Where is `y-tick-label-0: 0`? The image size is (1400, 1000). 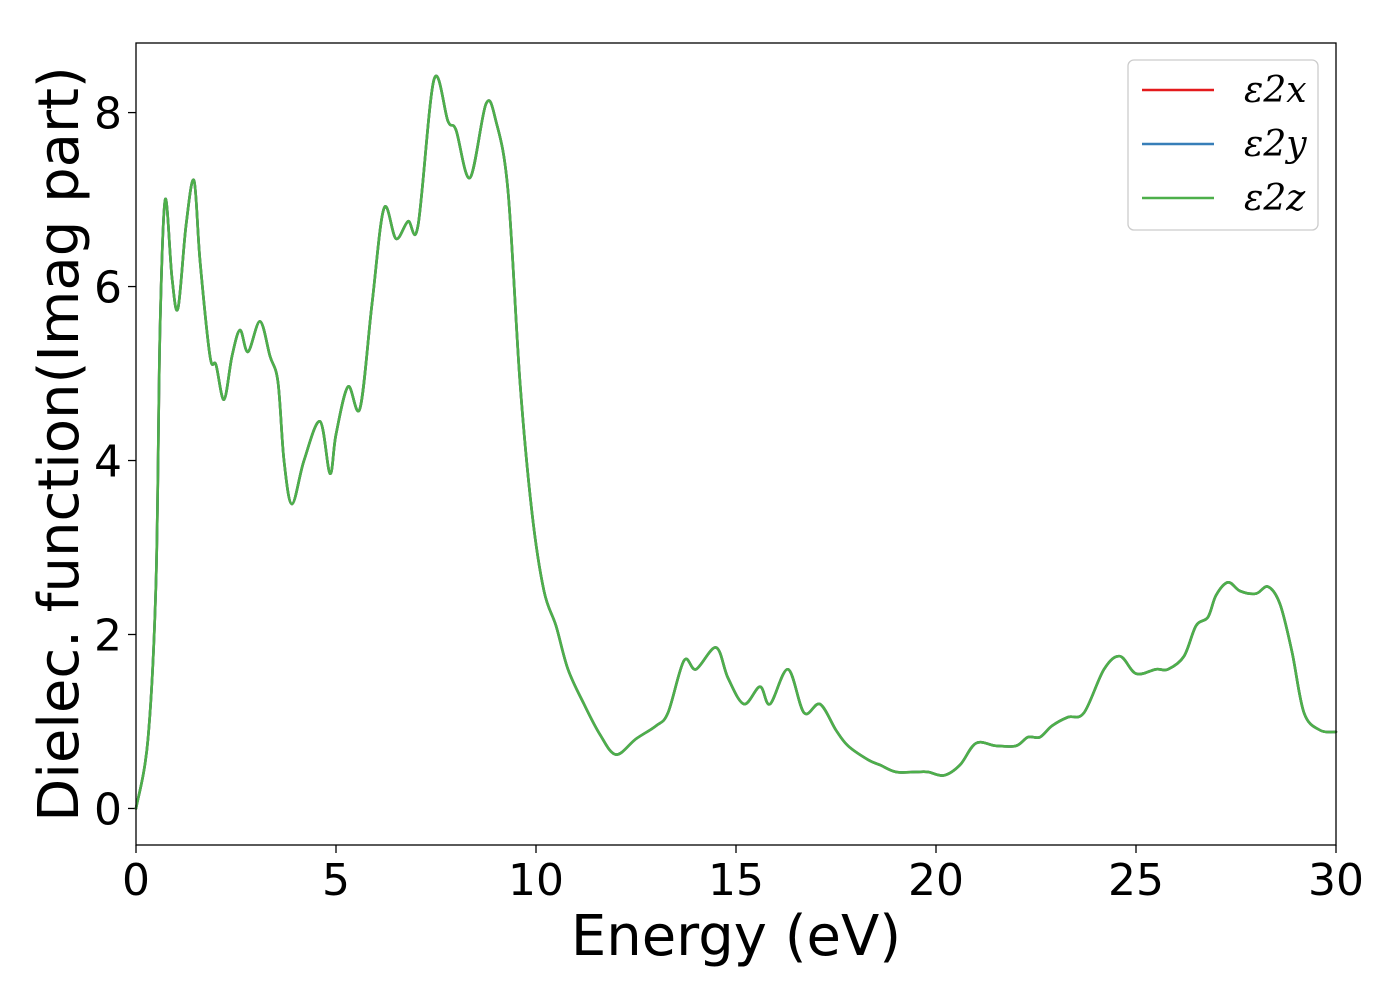
y-tick-label-0: 0 is located at coordinates (108, 809).